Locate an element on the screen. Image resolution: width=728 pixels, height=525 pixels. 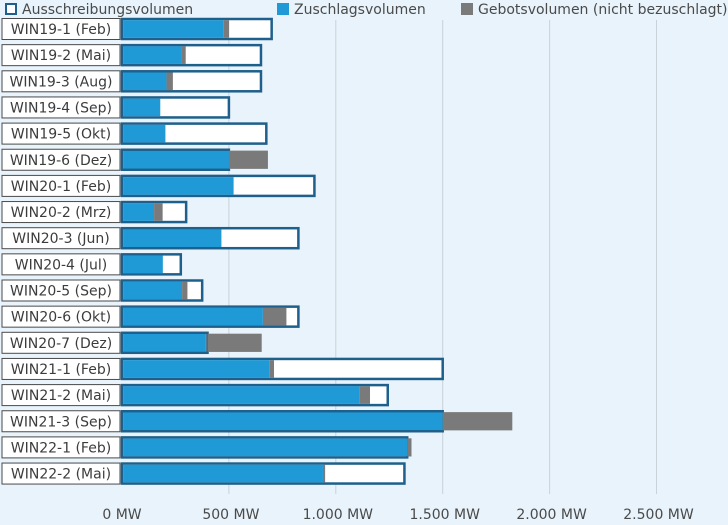
category-label-17: WIN22-2 (Mai) is located at coordinates (61, 473).